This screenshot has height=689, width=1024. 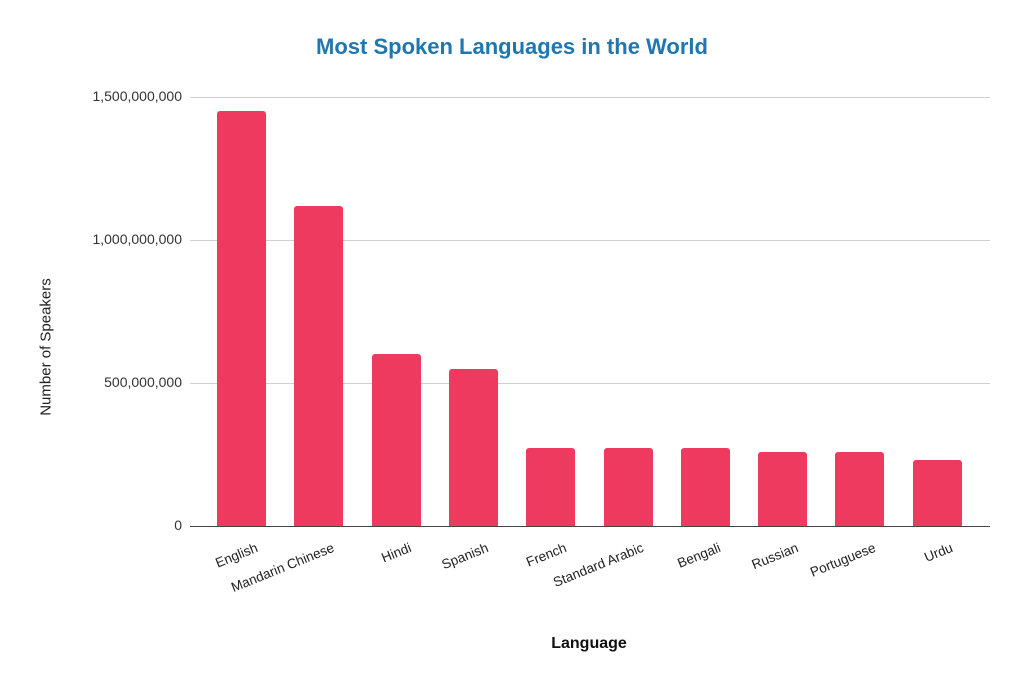 I want to click on y-tick-label: 0, so click(x=178, y=525).